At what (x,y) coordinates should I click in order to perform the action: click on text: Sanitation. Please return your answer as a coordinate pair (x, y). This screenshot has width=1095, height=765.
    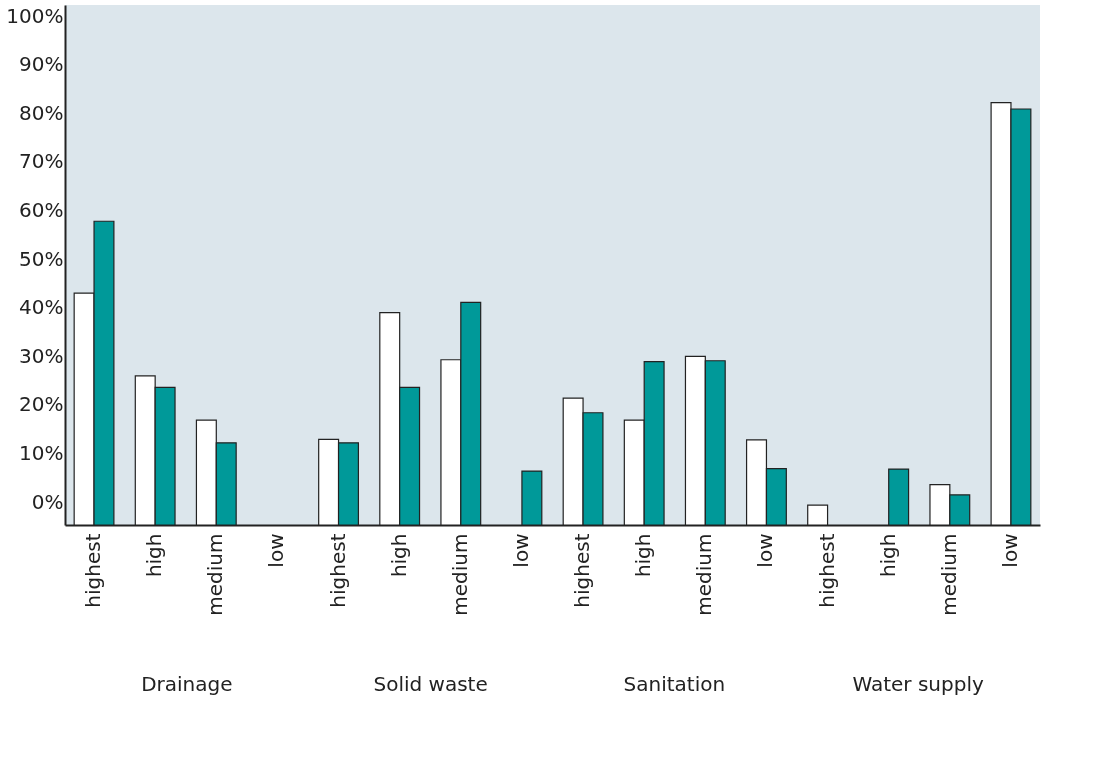
    Looking at the image, I should click on (674, 684).